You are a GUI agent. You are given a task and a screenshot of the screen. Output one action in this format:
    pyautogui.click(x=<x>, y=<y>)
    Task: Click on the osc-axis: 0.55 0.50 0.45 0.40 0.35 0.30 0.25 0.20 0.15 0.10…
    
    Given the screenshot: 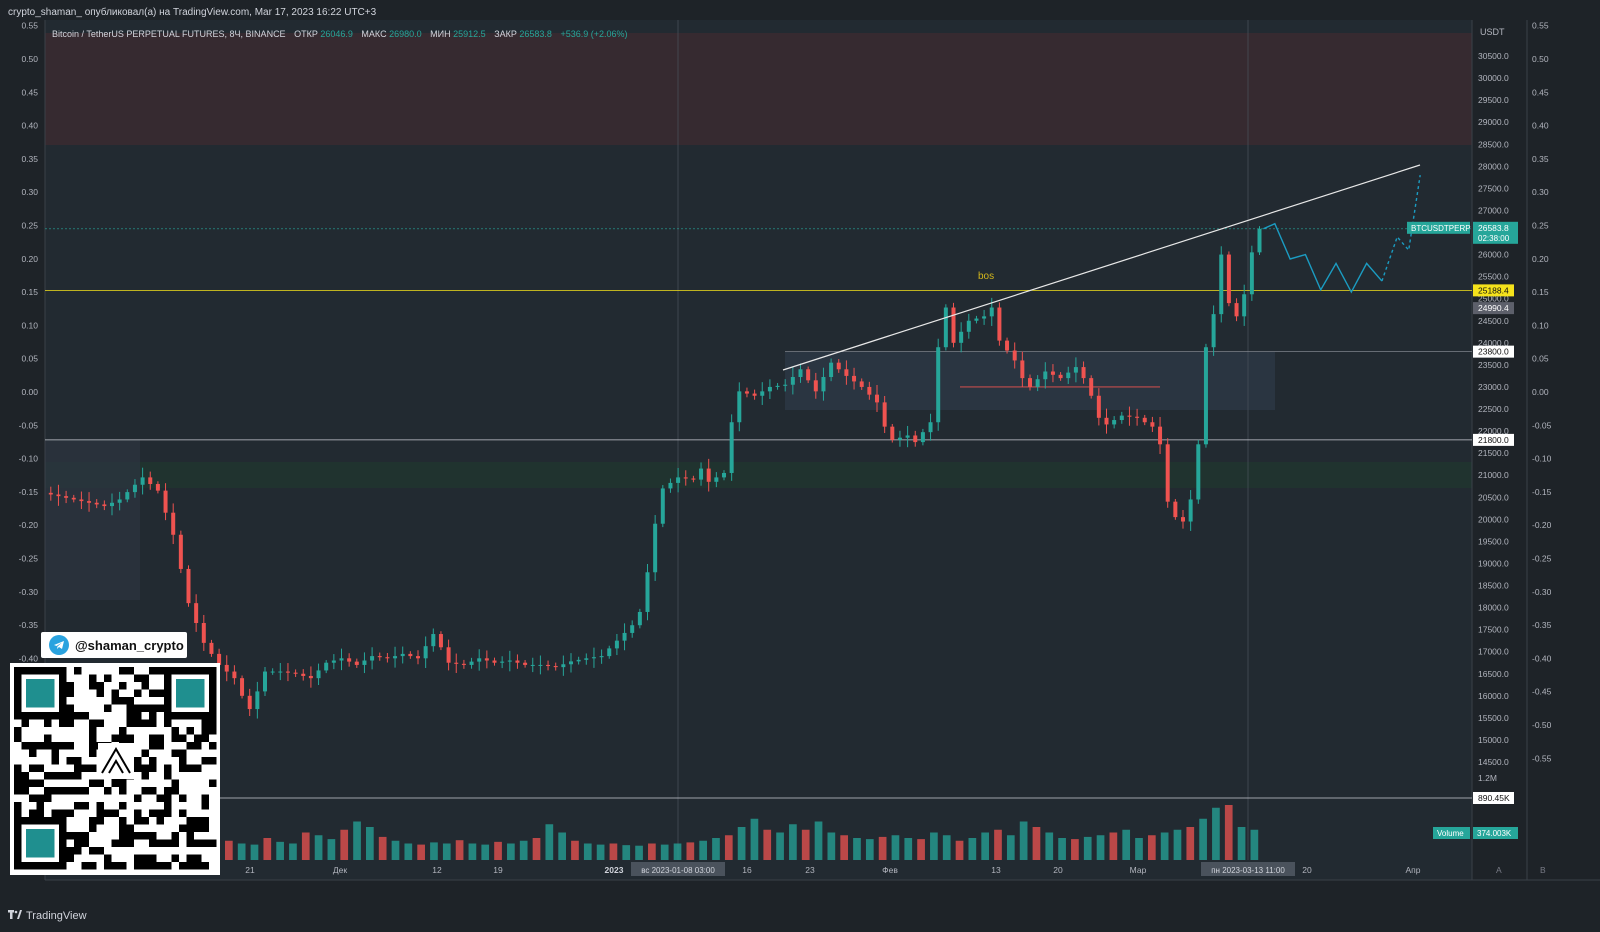 What is the action you would take?
    pyautogui.click(x=1542, y=392)
    